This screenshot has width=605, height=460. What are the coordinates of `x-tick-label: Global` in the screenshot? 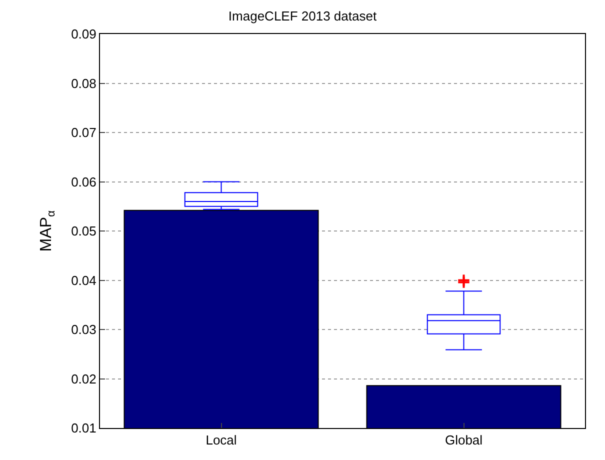 It's located at (463, 440).